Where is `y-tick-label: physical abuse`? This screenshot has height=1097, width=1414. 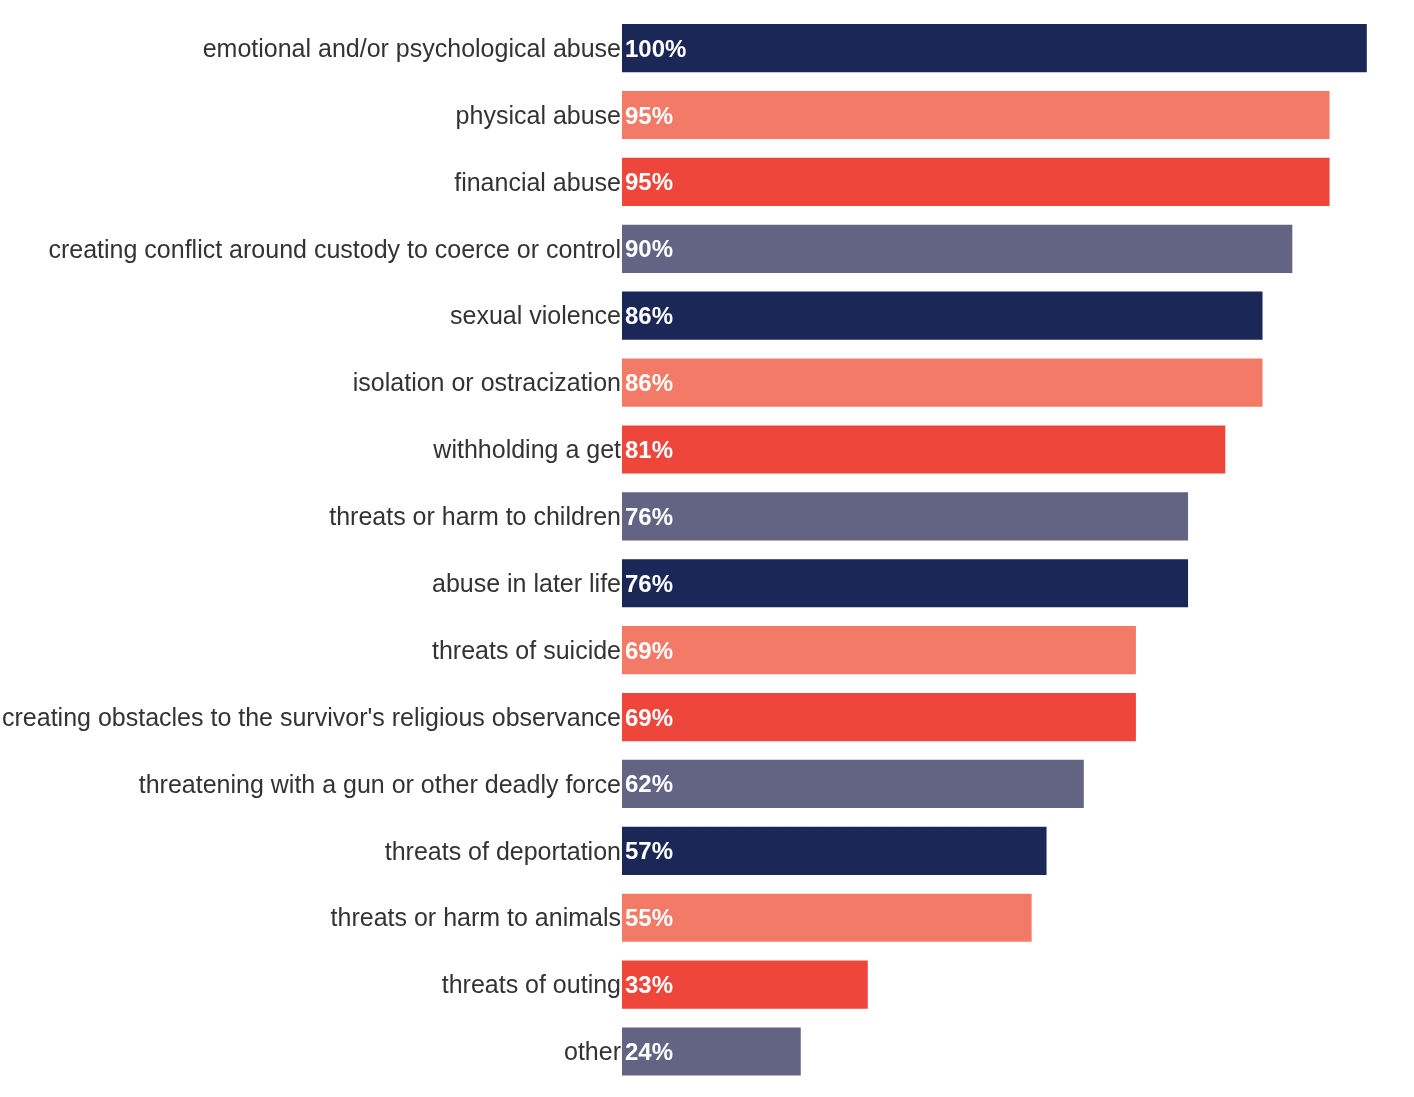
y-tick-label: physical abuse is located at coordinates (538, 114).